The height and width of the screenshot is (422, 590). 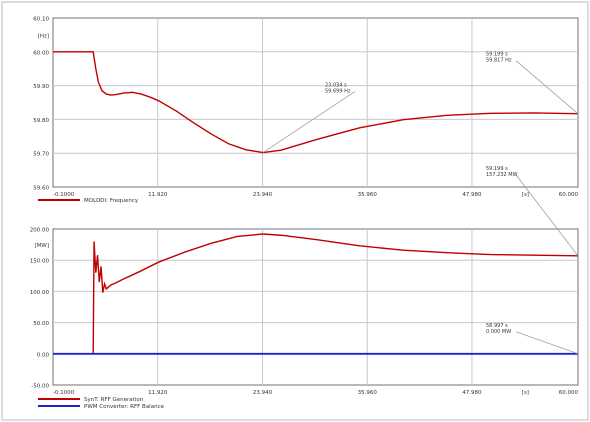 What do you see at coordinates (43, 355) in the screenshot?
I see `y-tick-label: 0.00` at bounding box center [43, 355].